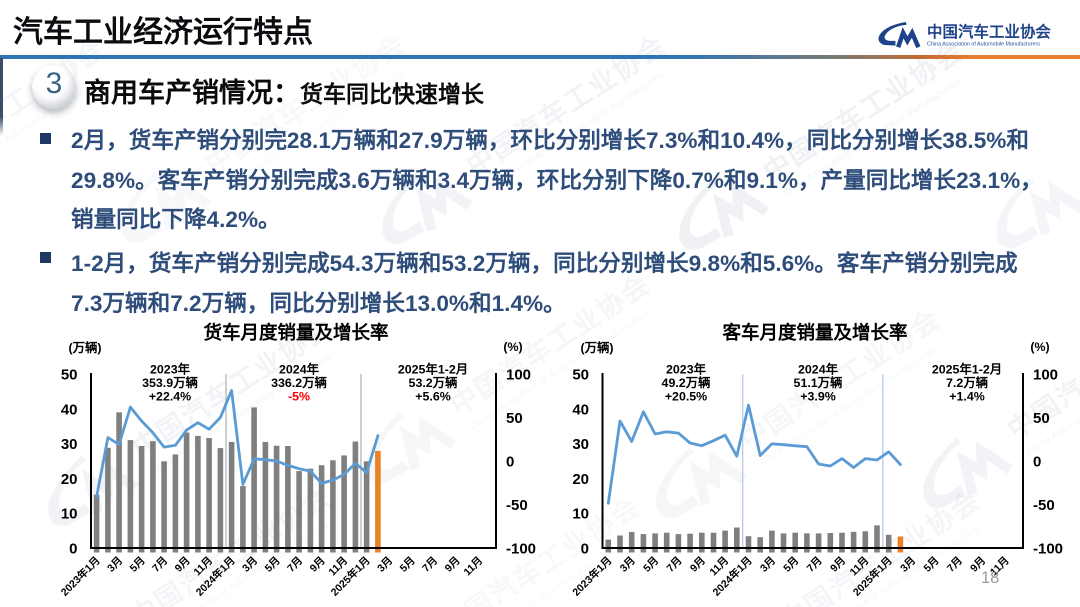 Image resolution: width=1080 pixels, height=607 pixels. What do you see at coordinates (432, 397) in the screenshot?
I see `svg-text: +5.6%` at bounding box center [432, 397].